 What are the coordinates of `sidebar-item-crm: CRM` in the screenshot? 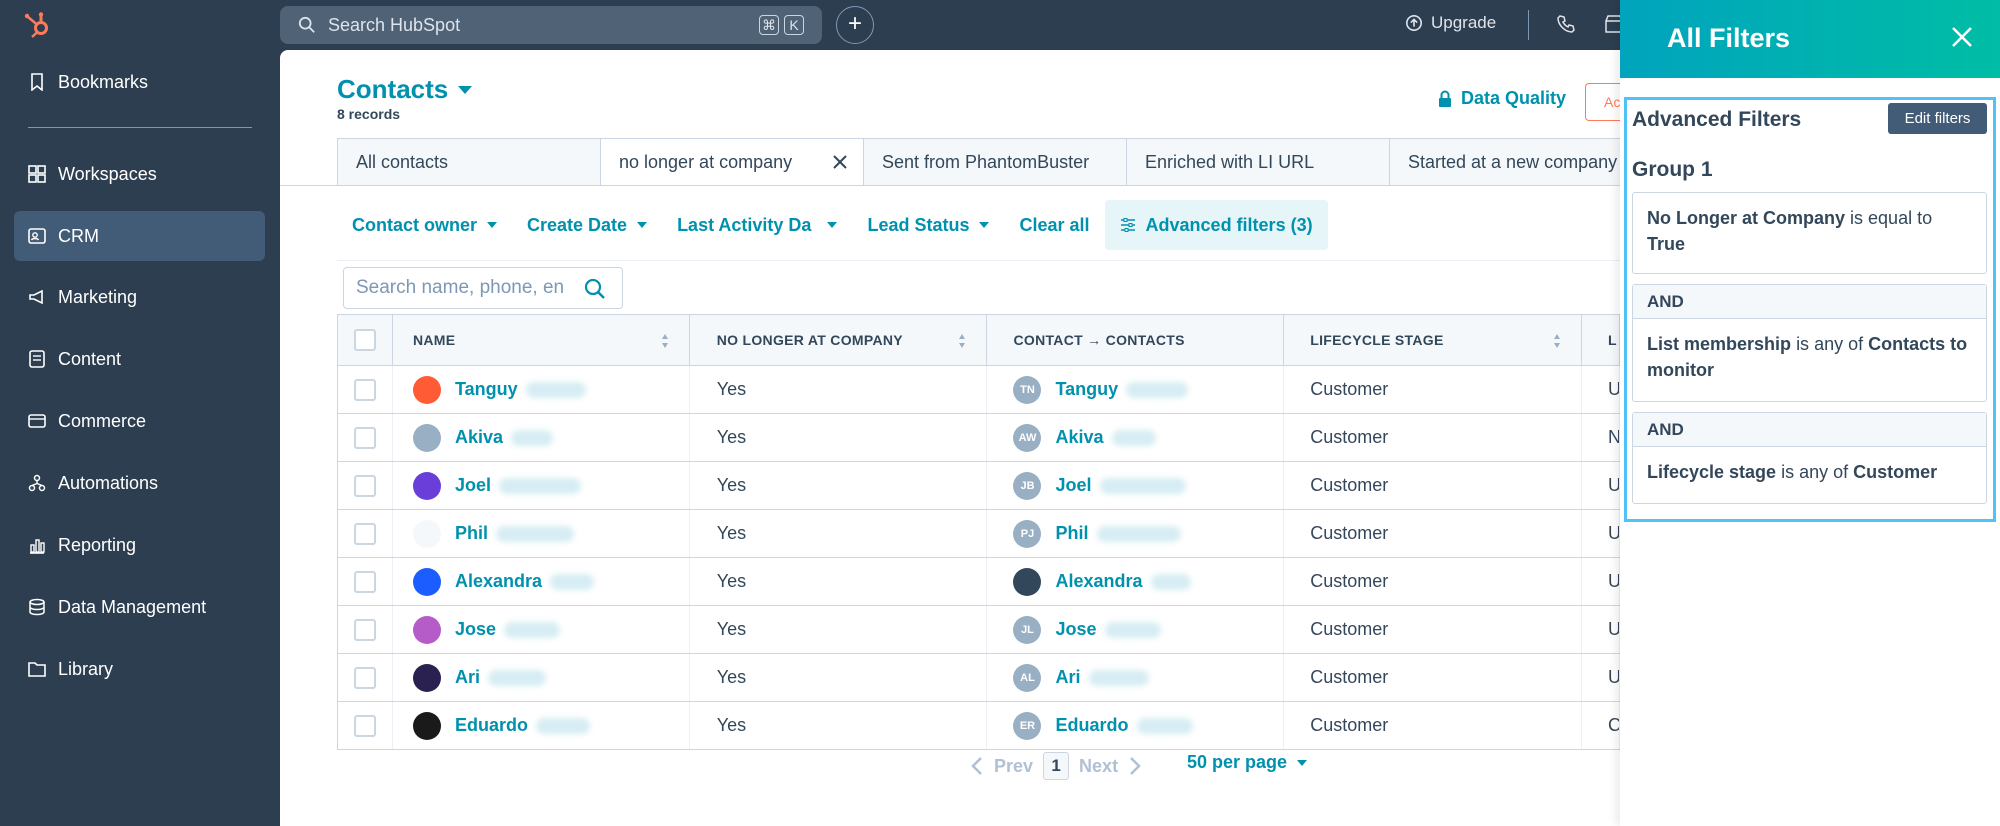 It's located at (139, 236).